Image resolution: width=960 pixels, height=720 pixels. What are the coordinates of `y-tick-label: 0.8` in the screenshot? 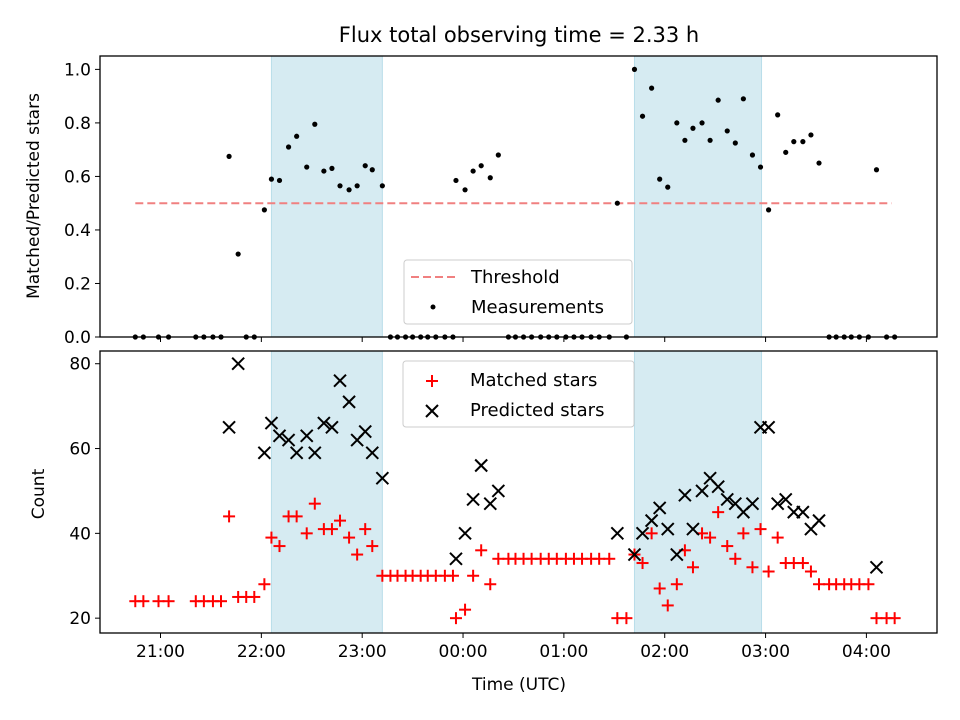 It's located at (77, 124).